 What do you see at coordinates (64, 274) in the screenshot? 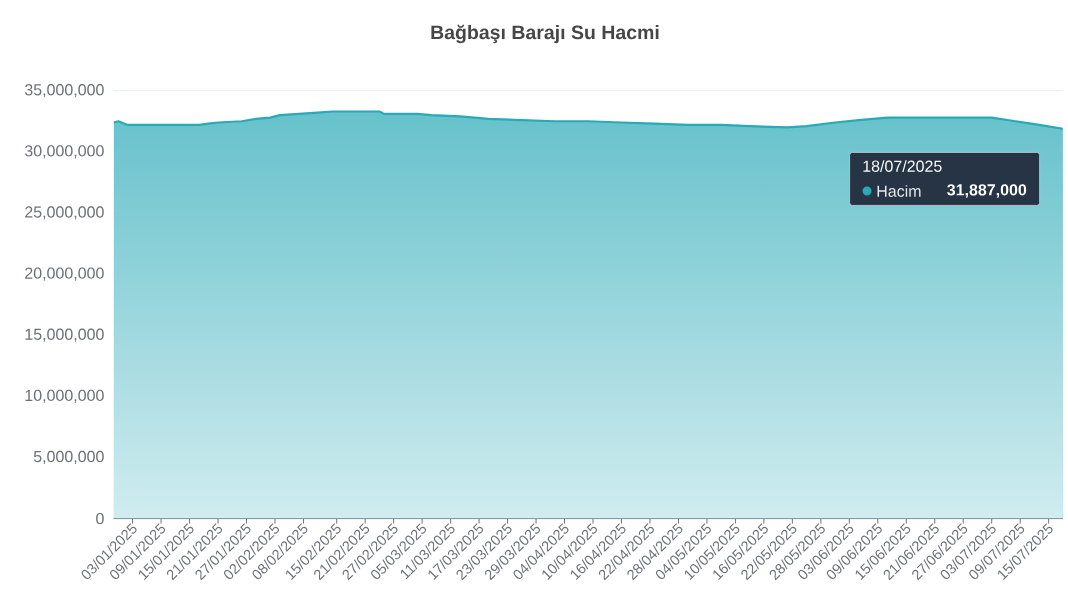
I see `y-tick-label: 20,000,000` at bounding box center [64, 274].